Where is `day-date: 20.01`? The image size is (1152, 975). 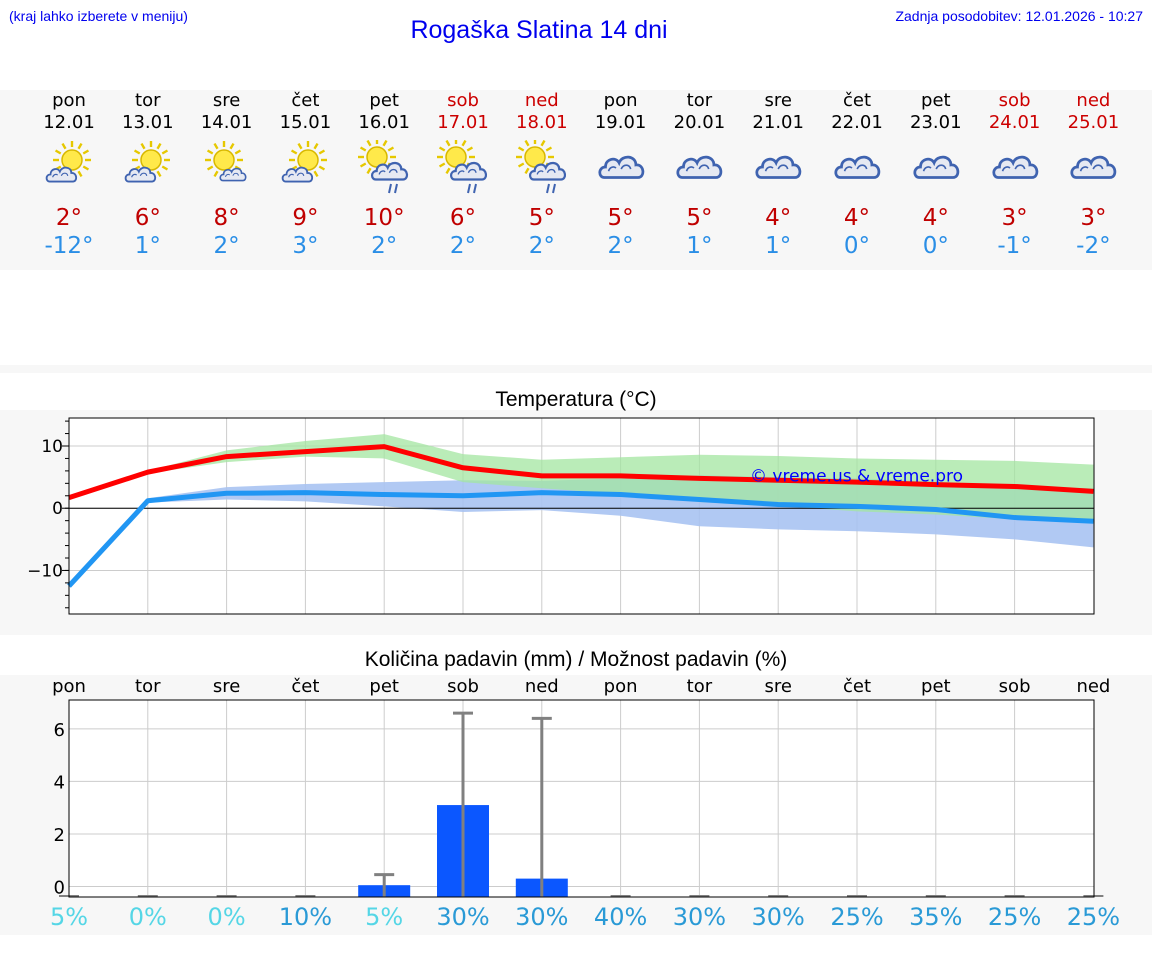
day-date: 20.01 is located at coordinates (699, 122).